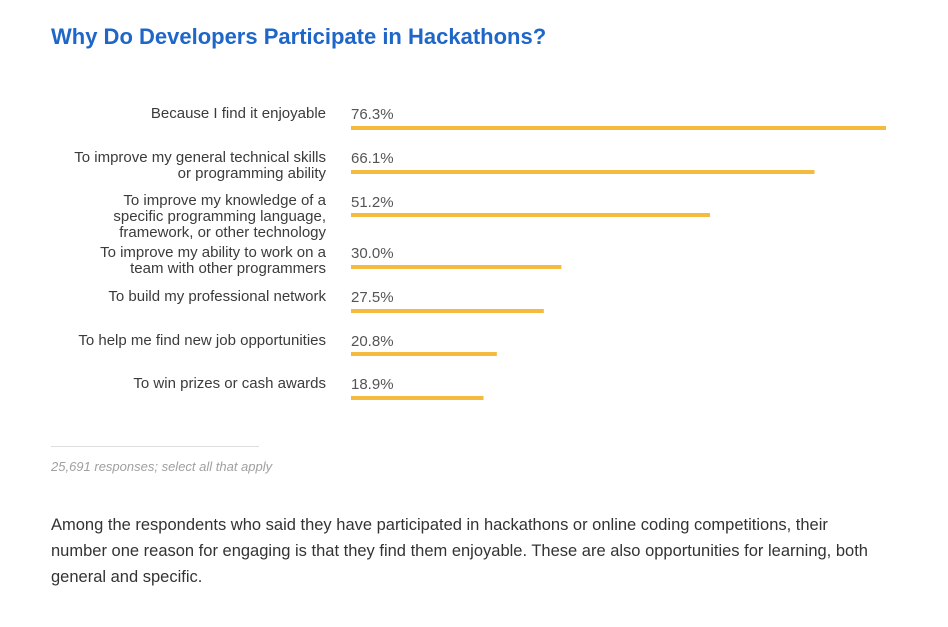 The width and height of the screenshot is (948, 627). What do you see at coordinates (224, 200) in the screenshot?
I see `category-label: To improve my knowledge of a` at bounding box center [224, 200].